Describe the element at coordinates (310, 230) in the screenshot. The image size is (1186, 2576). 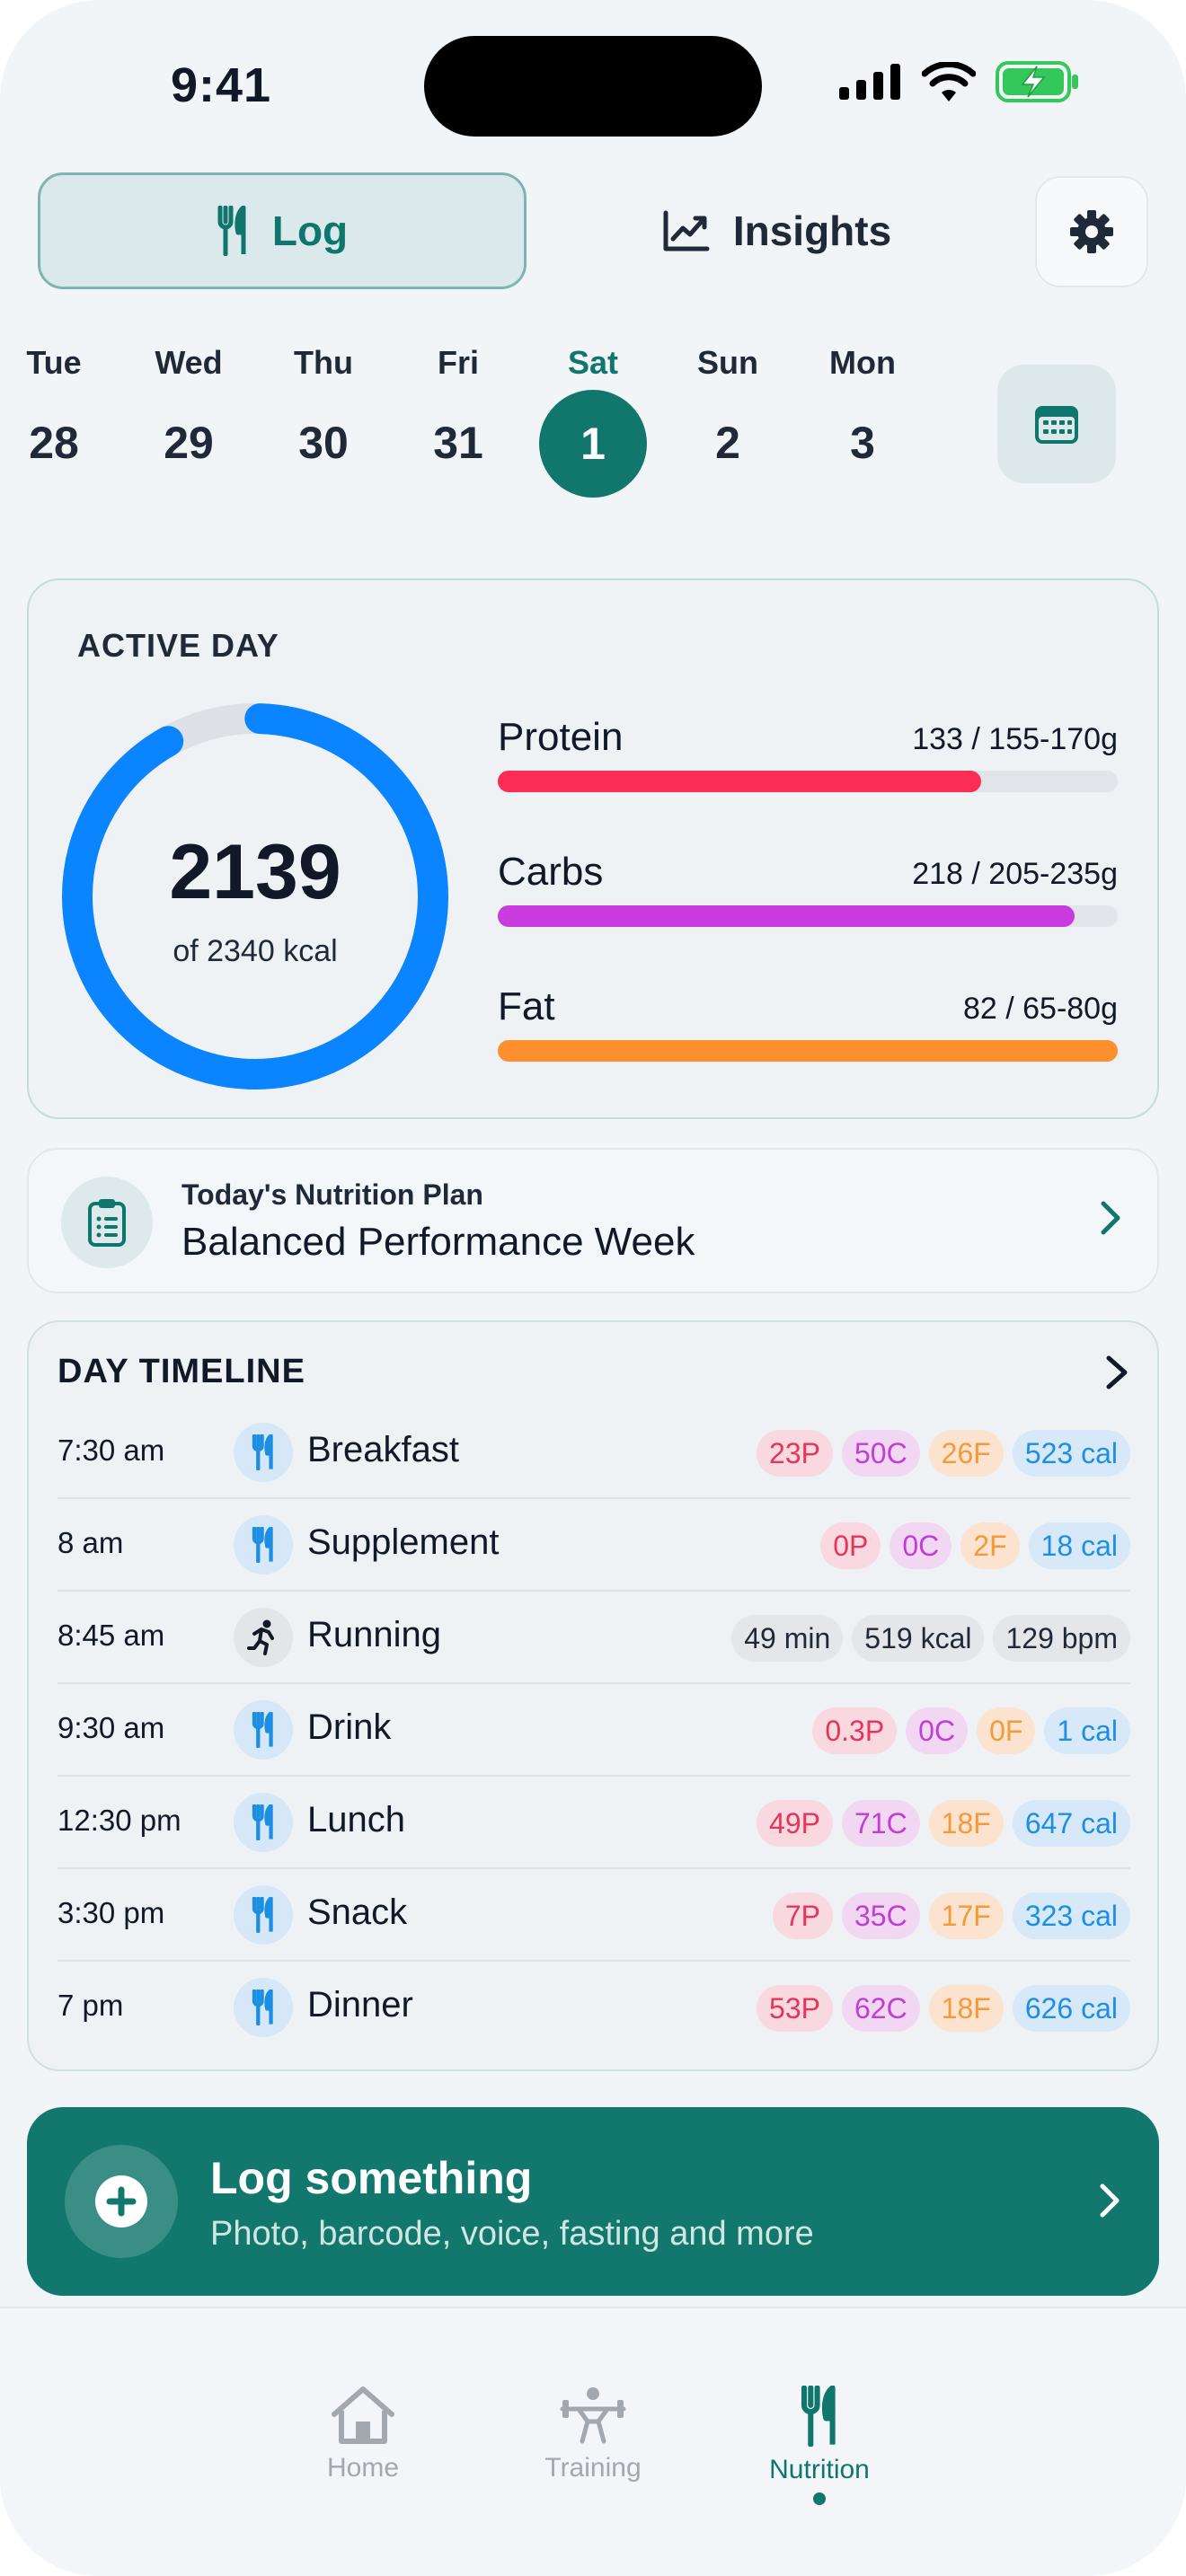
I see `tab-log-label: Log` at that location.